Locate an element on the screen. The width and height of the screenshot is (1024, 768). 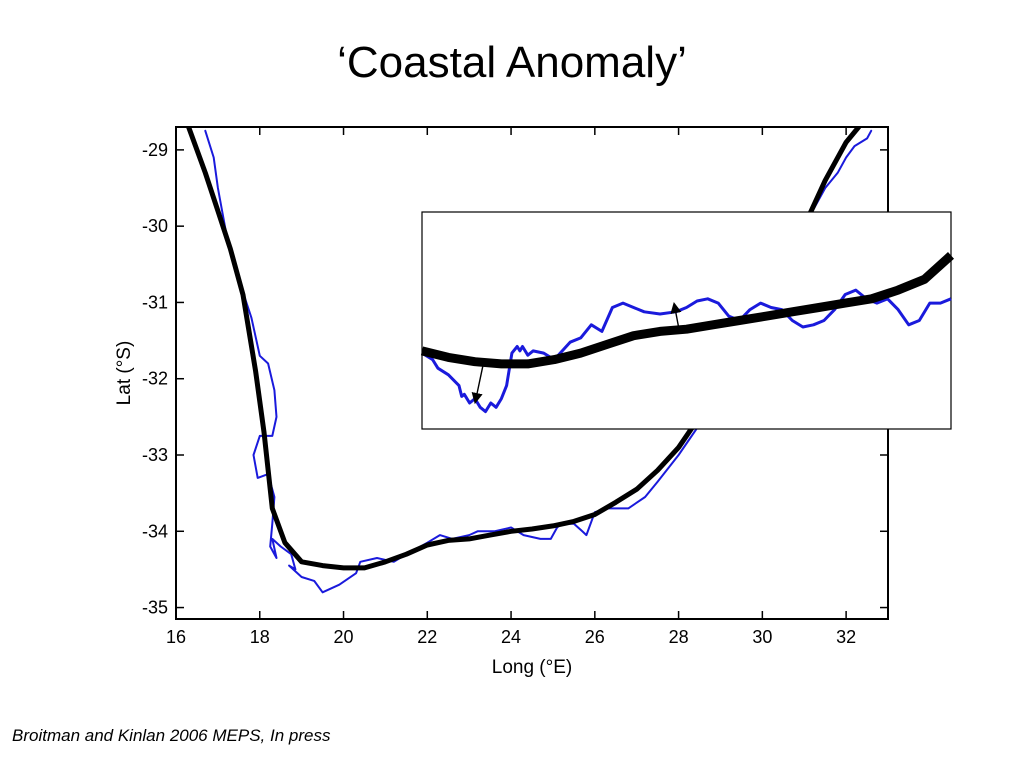
inset-smoothed-line is located at coordinates (687, 310).